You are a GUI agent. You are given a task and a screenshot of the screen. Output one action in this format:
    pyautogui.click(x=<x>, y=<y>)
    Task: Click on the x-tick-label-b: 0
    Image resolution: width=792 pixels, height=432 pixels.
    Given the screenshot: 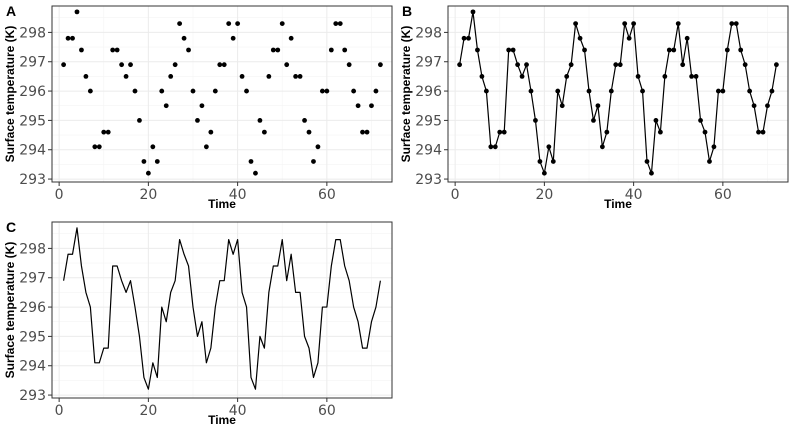 What is the action you would take?
    pyautogui.click(x=455, y=195)
    